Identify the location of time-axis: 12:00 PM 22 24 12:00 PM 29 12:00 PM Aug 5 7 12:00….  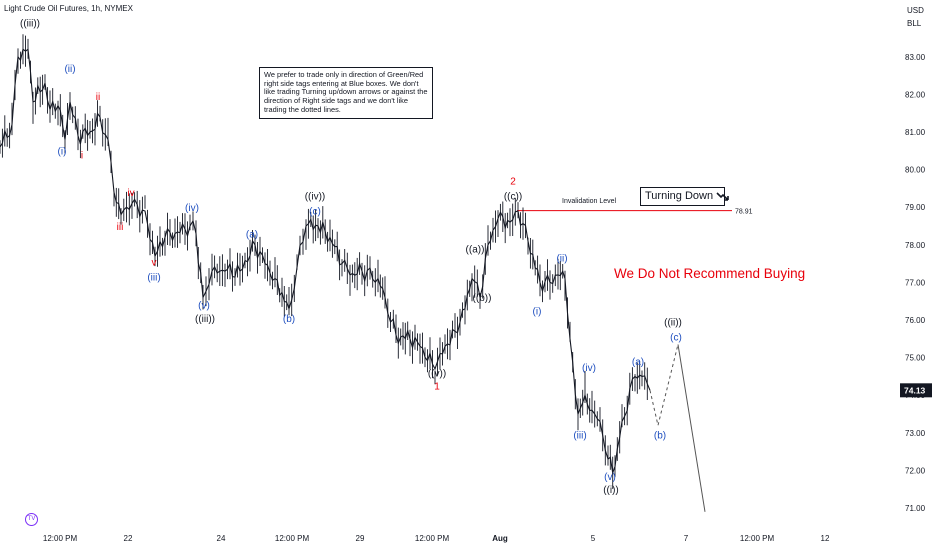
(436, 538).